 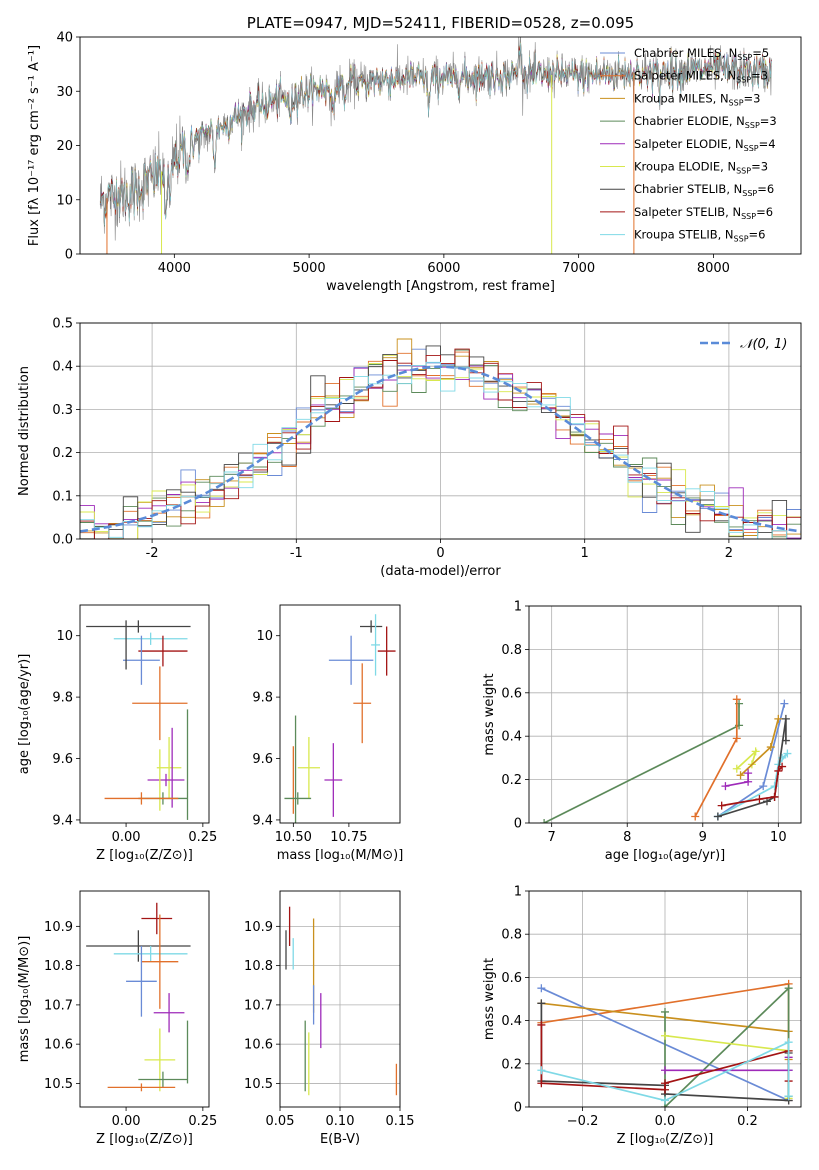 I want to click on x-tick-label: 9, so click(x=703, y=837).